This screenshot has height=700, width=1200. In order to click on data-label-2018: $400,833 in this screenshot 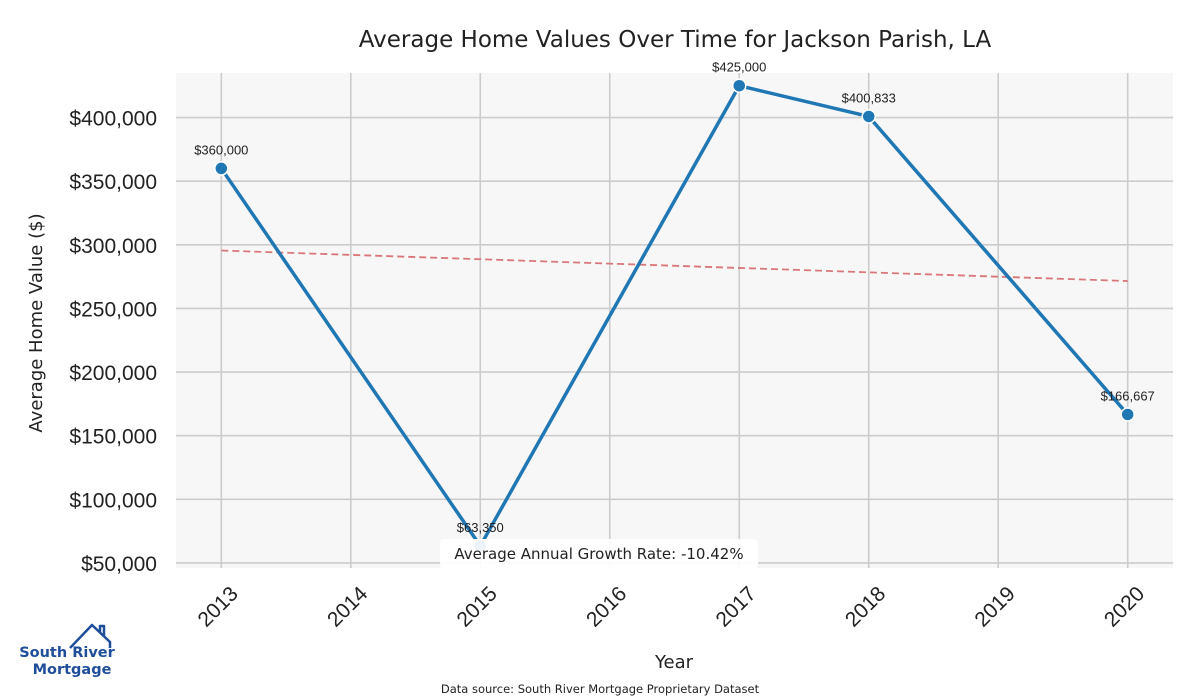, I will do `click(869, 97)`.